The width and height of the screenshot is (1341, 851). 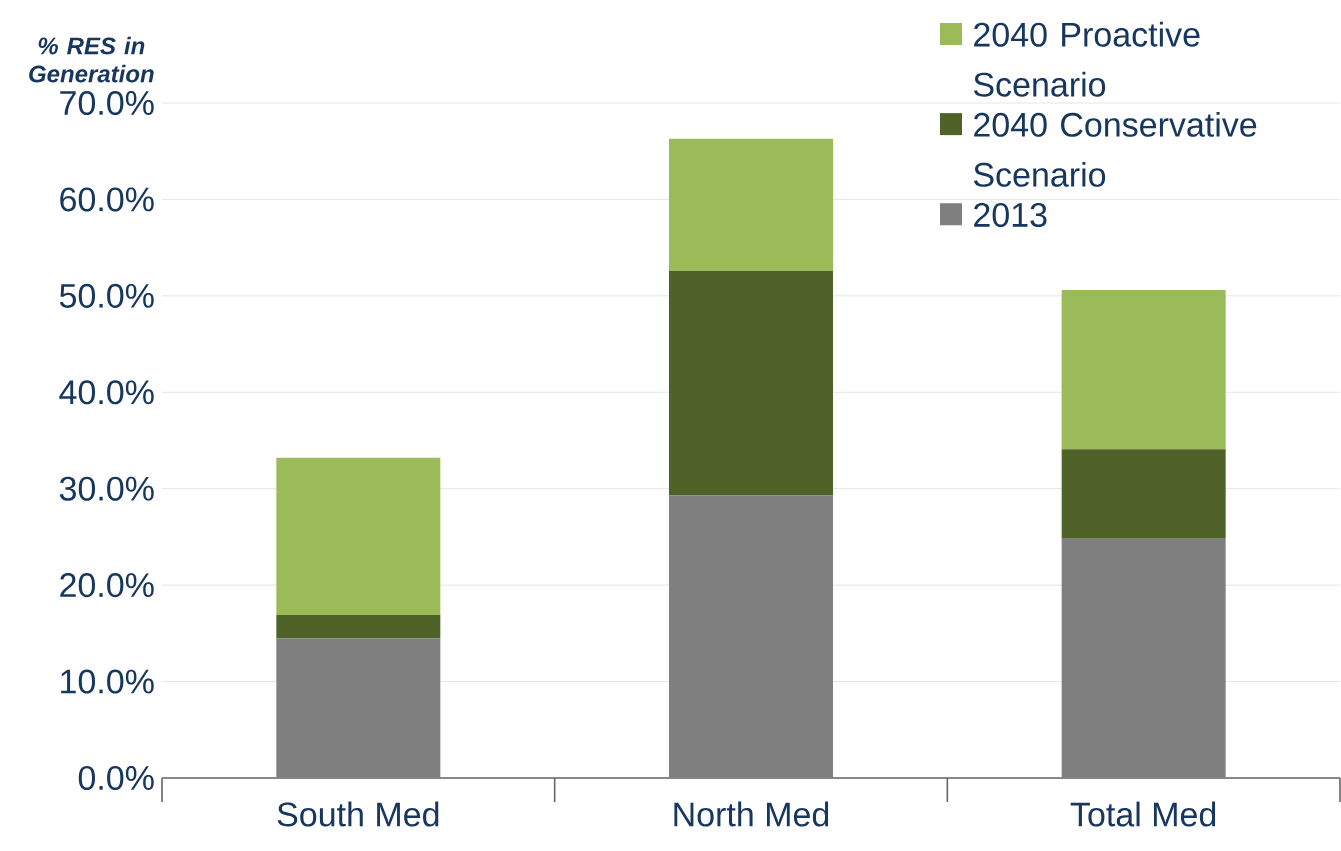 I want to click on y-tick-label: 10.0%, so click(x=107, y=681).